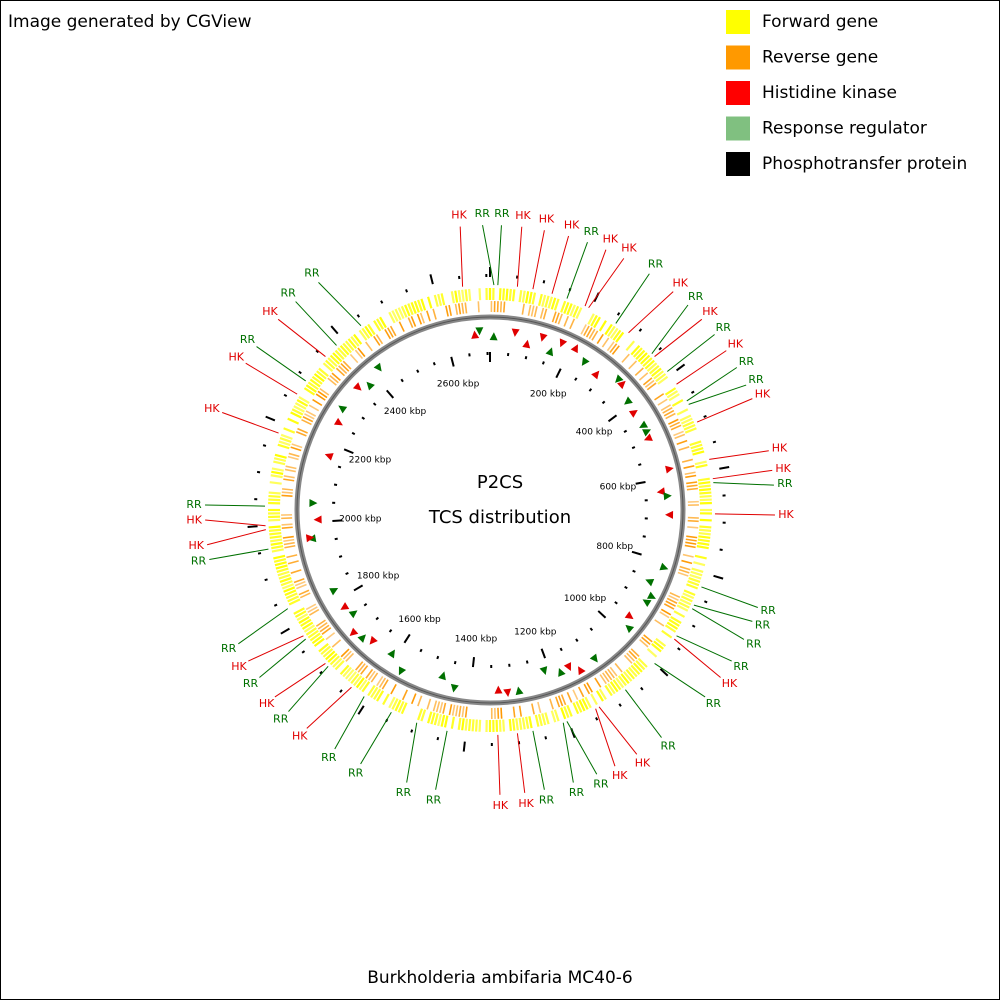 Image resolution: width=1000 pixels, height=1000 pixels. Describe the element at coordinates (594, 433) in the screenshot. I see `scale-label: 400 kbp` at that location.